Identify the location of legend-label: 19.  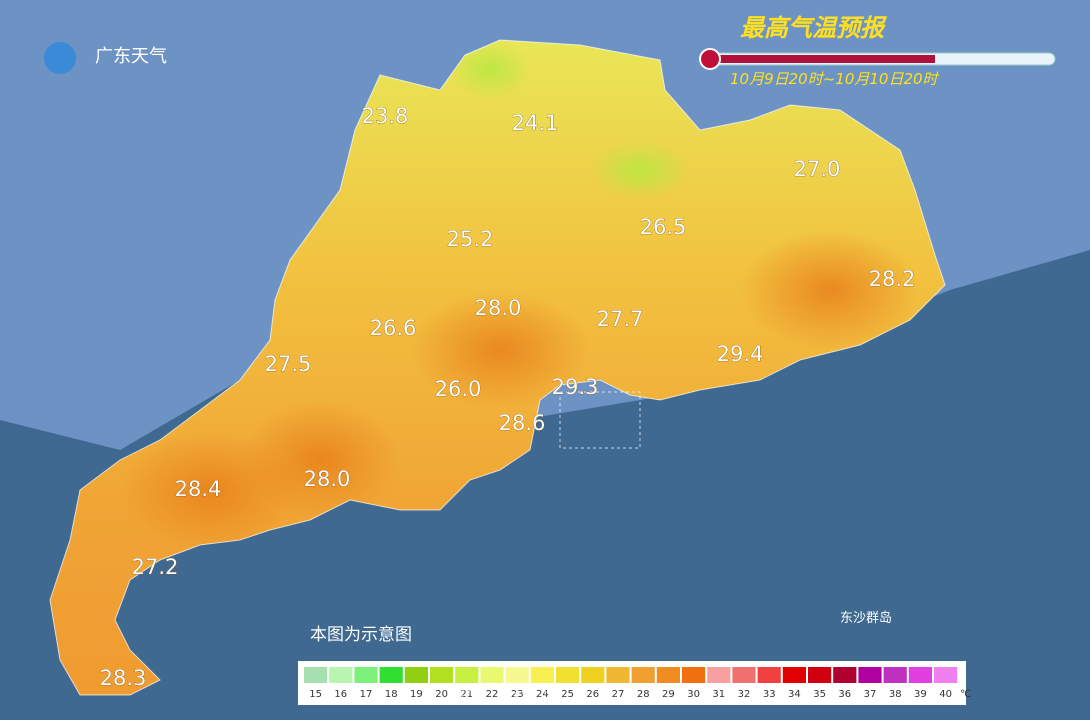
(416, 694).